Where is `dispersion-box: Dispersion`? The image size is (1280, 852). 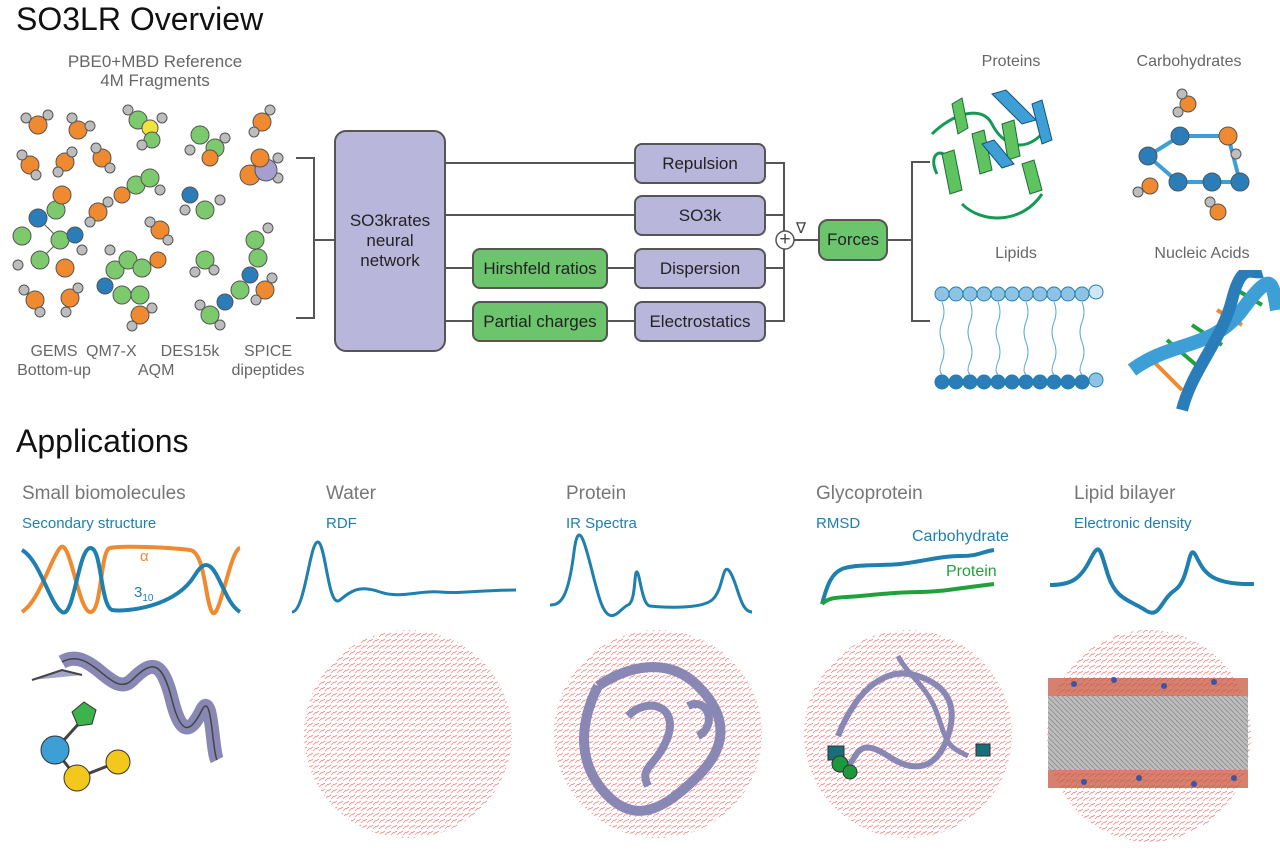
dispersion-box: Dispersion is located at coordinates (700, 268).